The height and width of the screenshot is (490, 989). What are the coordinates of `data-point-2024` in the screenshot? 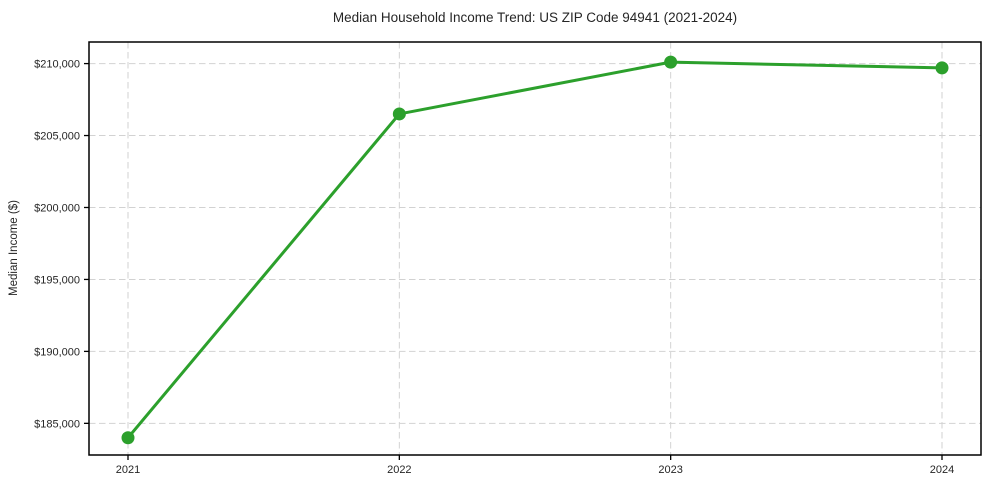 It's located at (942, 68).